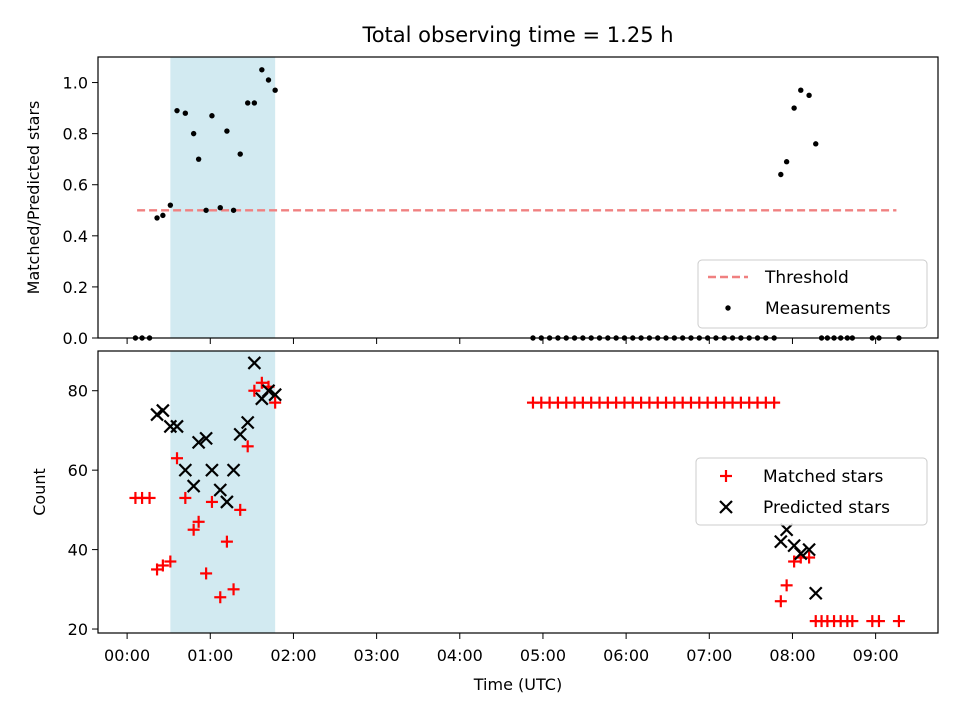  What do you see at coordinates (75, 134) in the screenshot?
I see `y-tick-label: 0.8` at bounding box center [75, 134].